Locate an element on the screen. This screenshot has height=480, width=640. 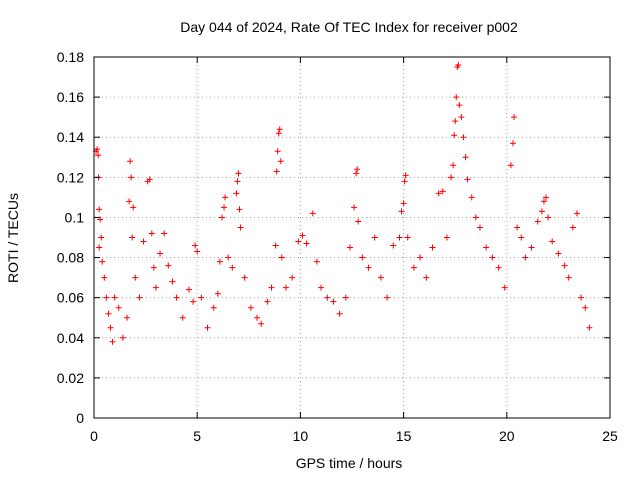
y-tick-label: 0.12 is located at coordinates (70, 177).